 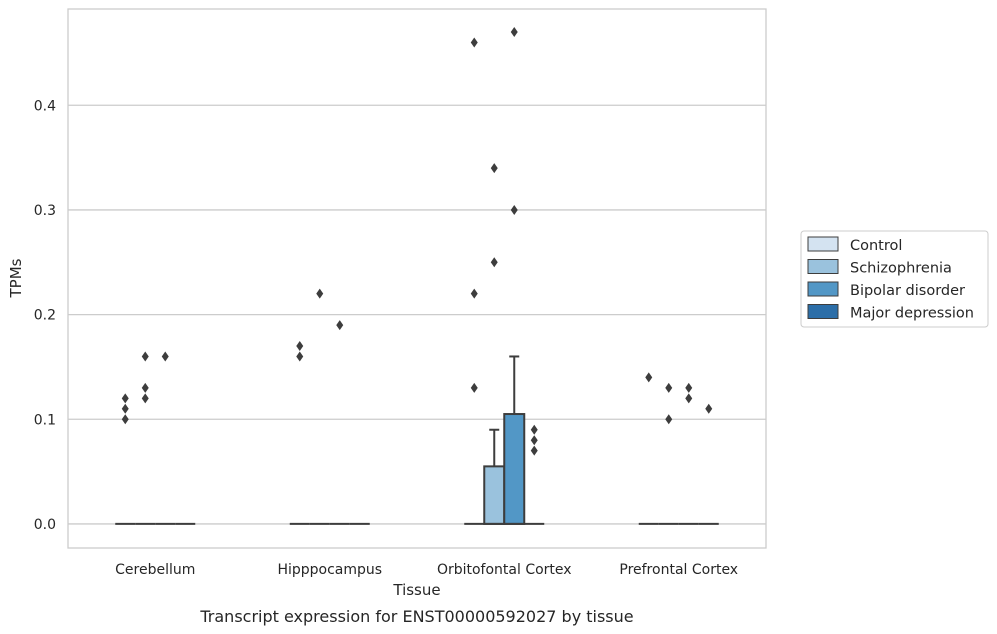 I want to click on x-tick-label: Orbitofontal Cortex, so click(x=504, y=570).